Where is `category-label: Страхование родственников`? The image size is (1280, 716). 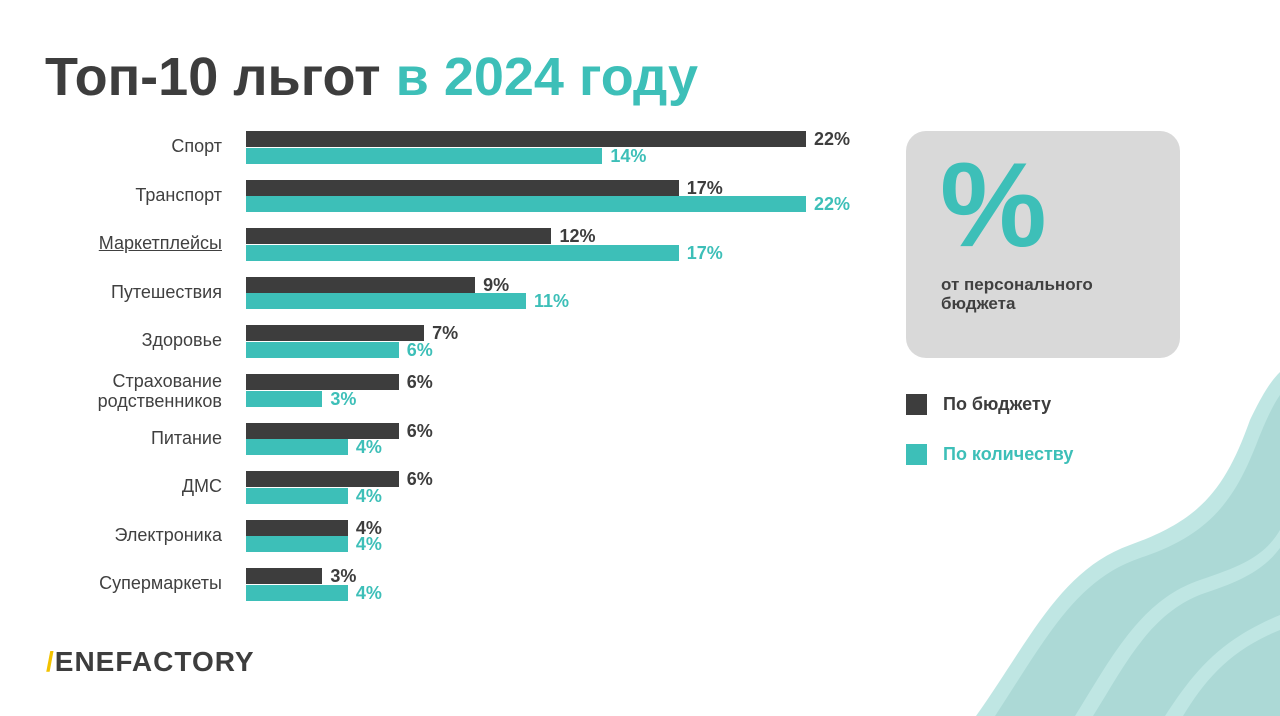
category-label: Страхование родственников is located at coordinates (159, 391).